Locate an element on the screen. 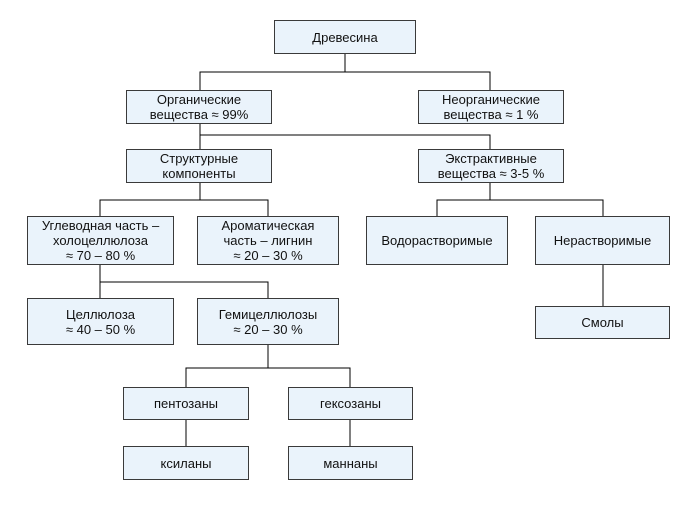  node-structural: Структурные компоненты is located at coordinates (199, 166).